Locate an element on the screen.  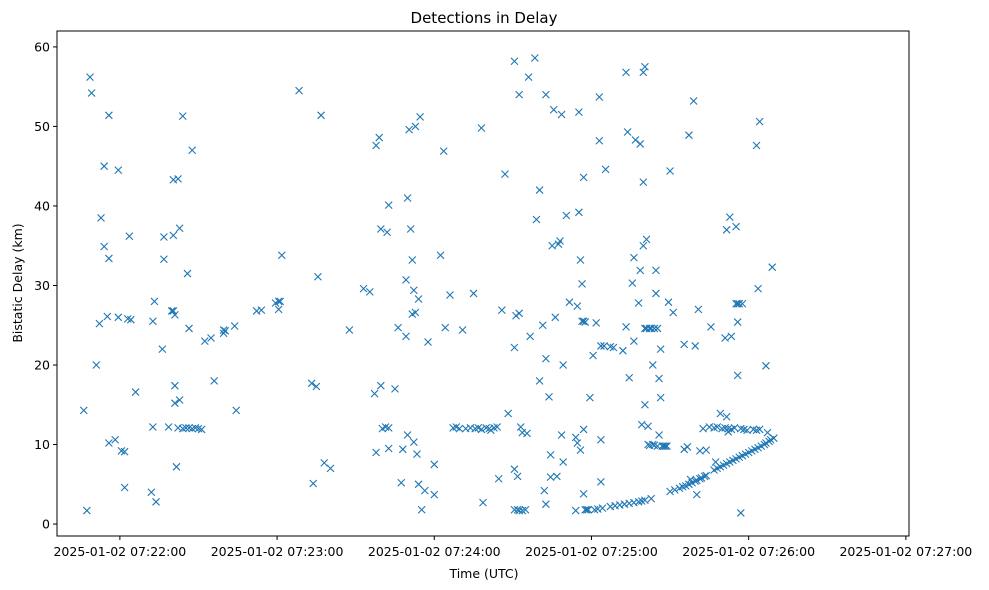
x-tick-label: 2025-01-02 07:26:00 is located at coordinates (748, 551).